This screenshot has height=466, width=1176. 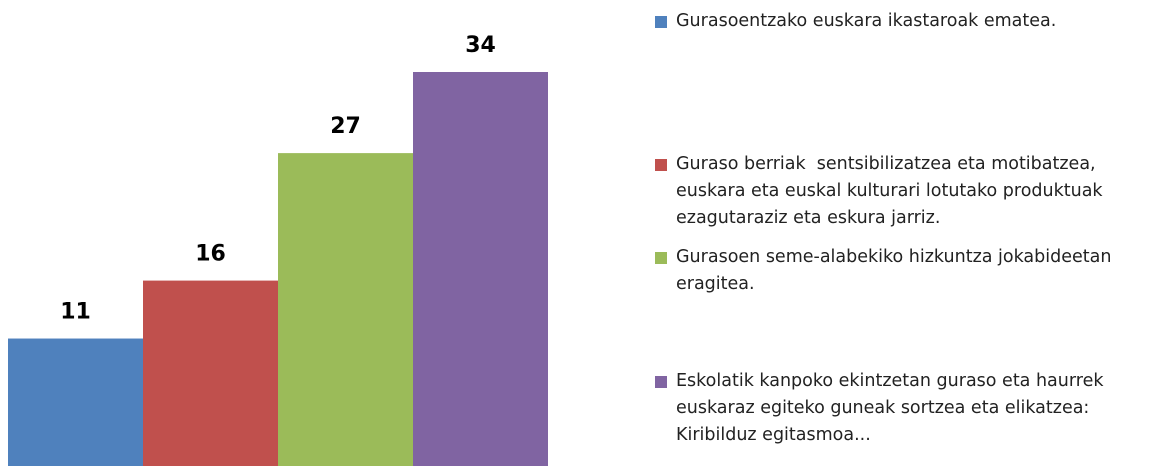 What do you see at coordinates (345, 126) in the screenshot?
I see `data-label: 27` at bounding box center [345, 126].